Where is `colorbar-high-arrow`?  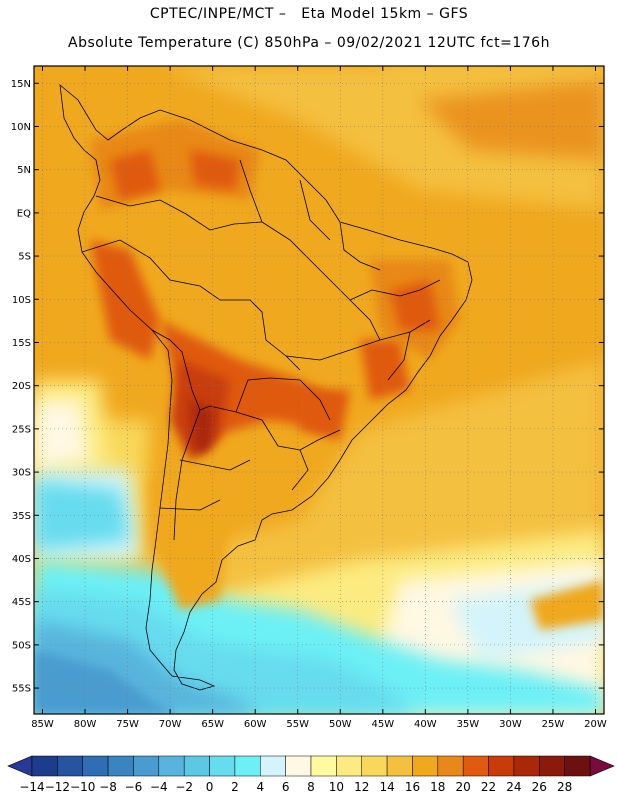
colorbar-high-arrow is located at coordinates (602, 766).